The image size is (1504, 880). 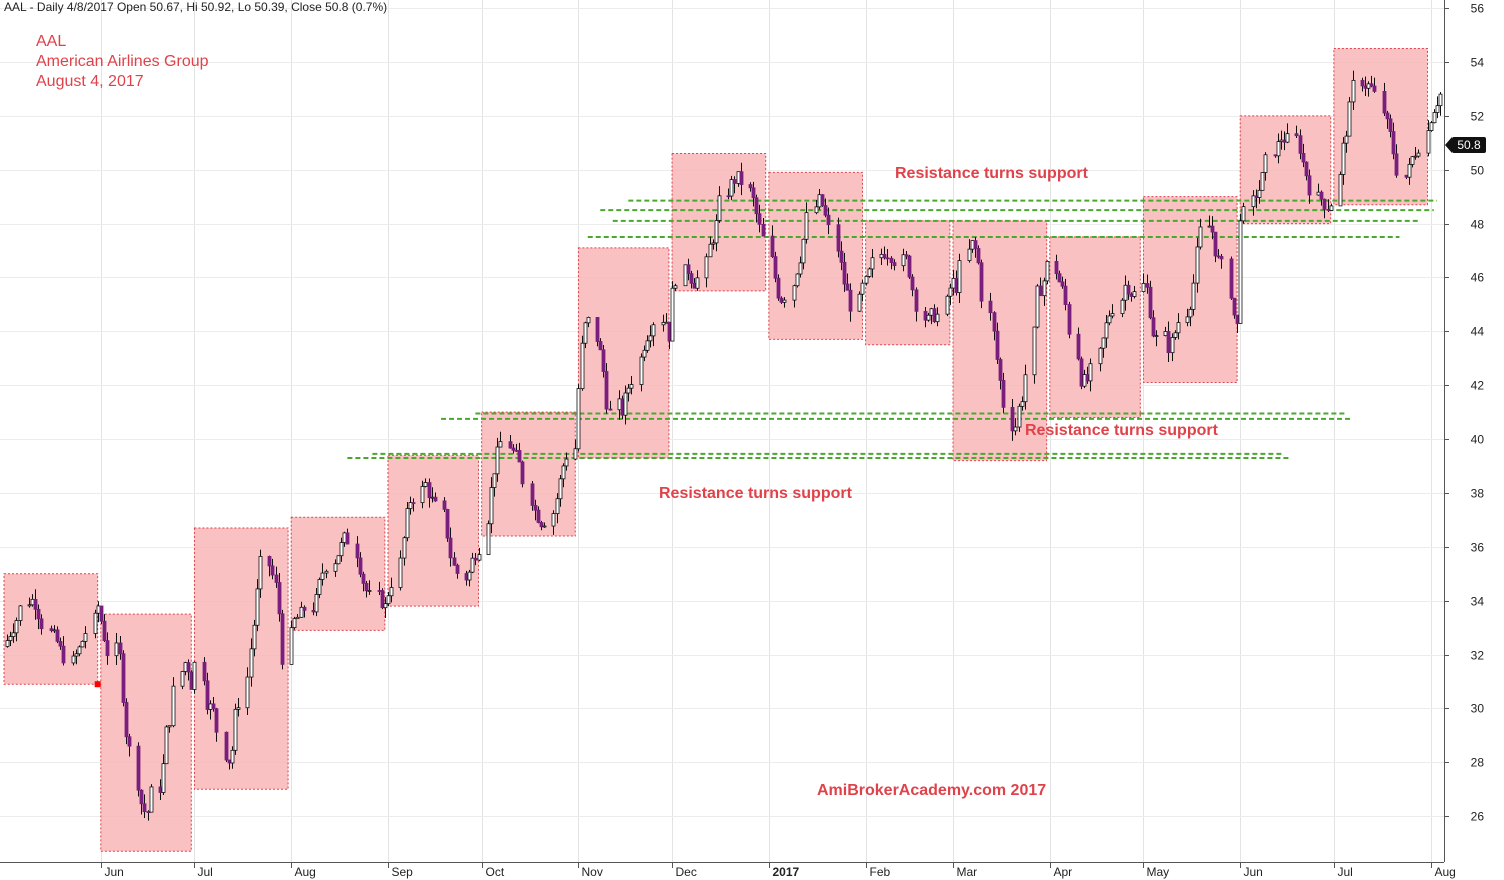 I want to click on y-tick-label: 34, so click(x=1478, y=602).